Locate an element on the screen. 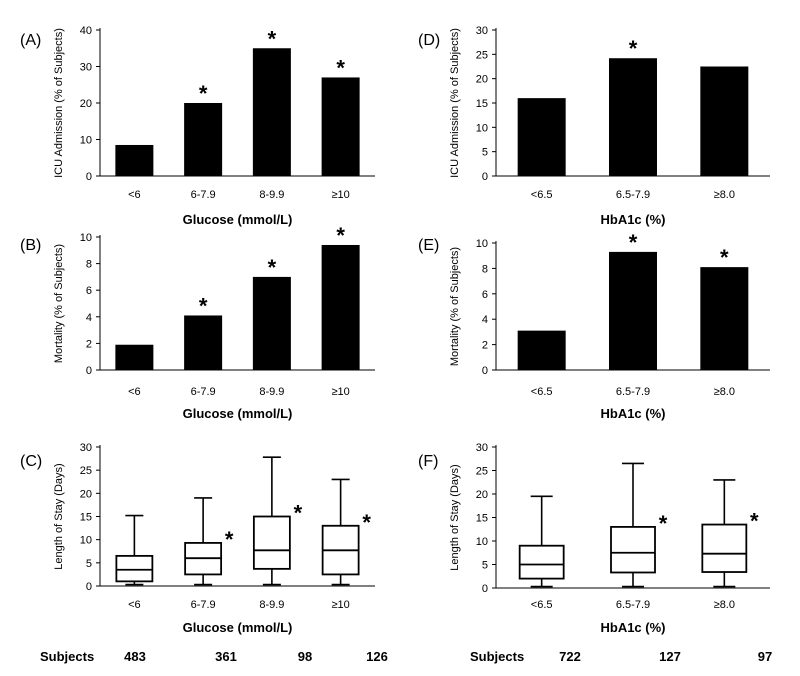  subjects-count: 483 is located at coordinates (135, 656).